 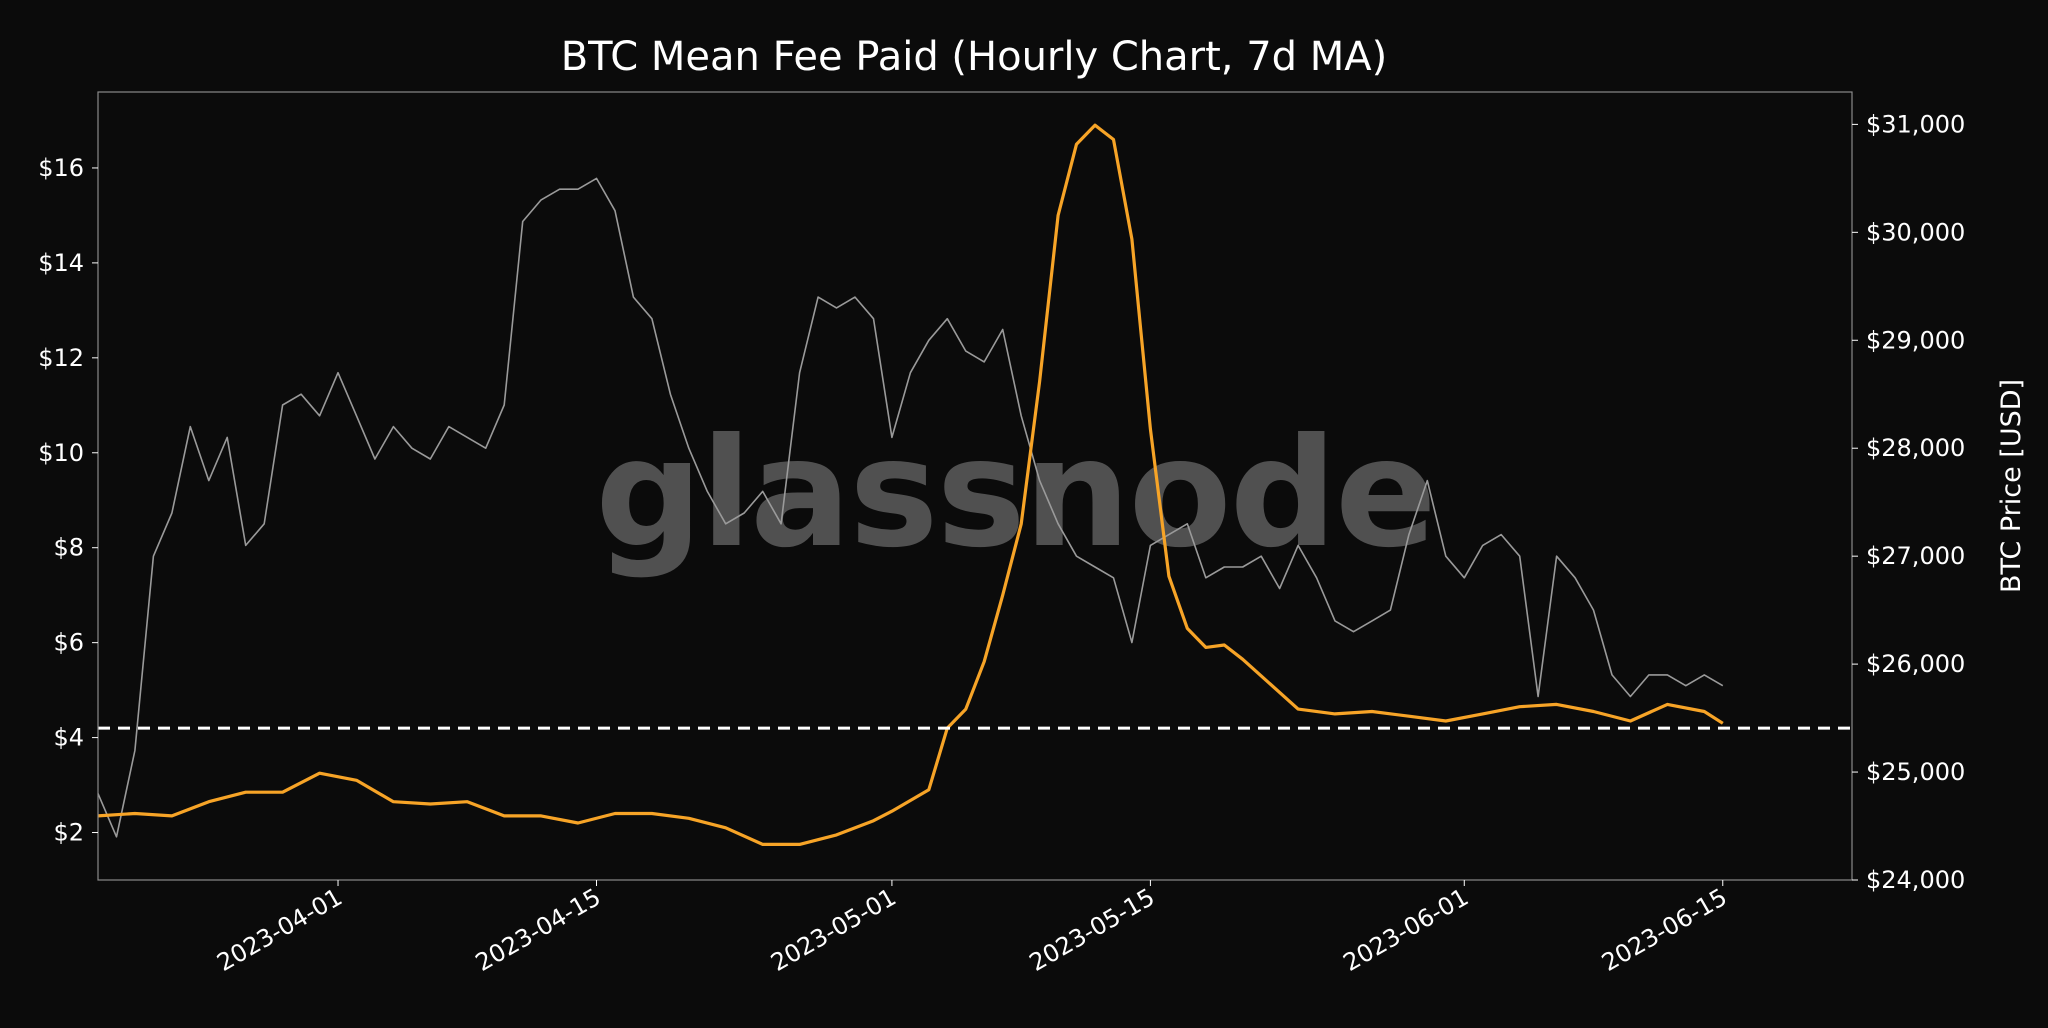 What do you see at coordinates (68, 738) in the screenshot?
I see `left-tick-label: $4` at bounding box center [68, 738].